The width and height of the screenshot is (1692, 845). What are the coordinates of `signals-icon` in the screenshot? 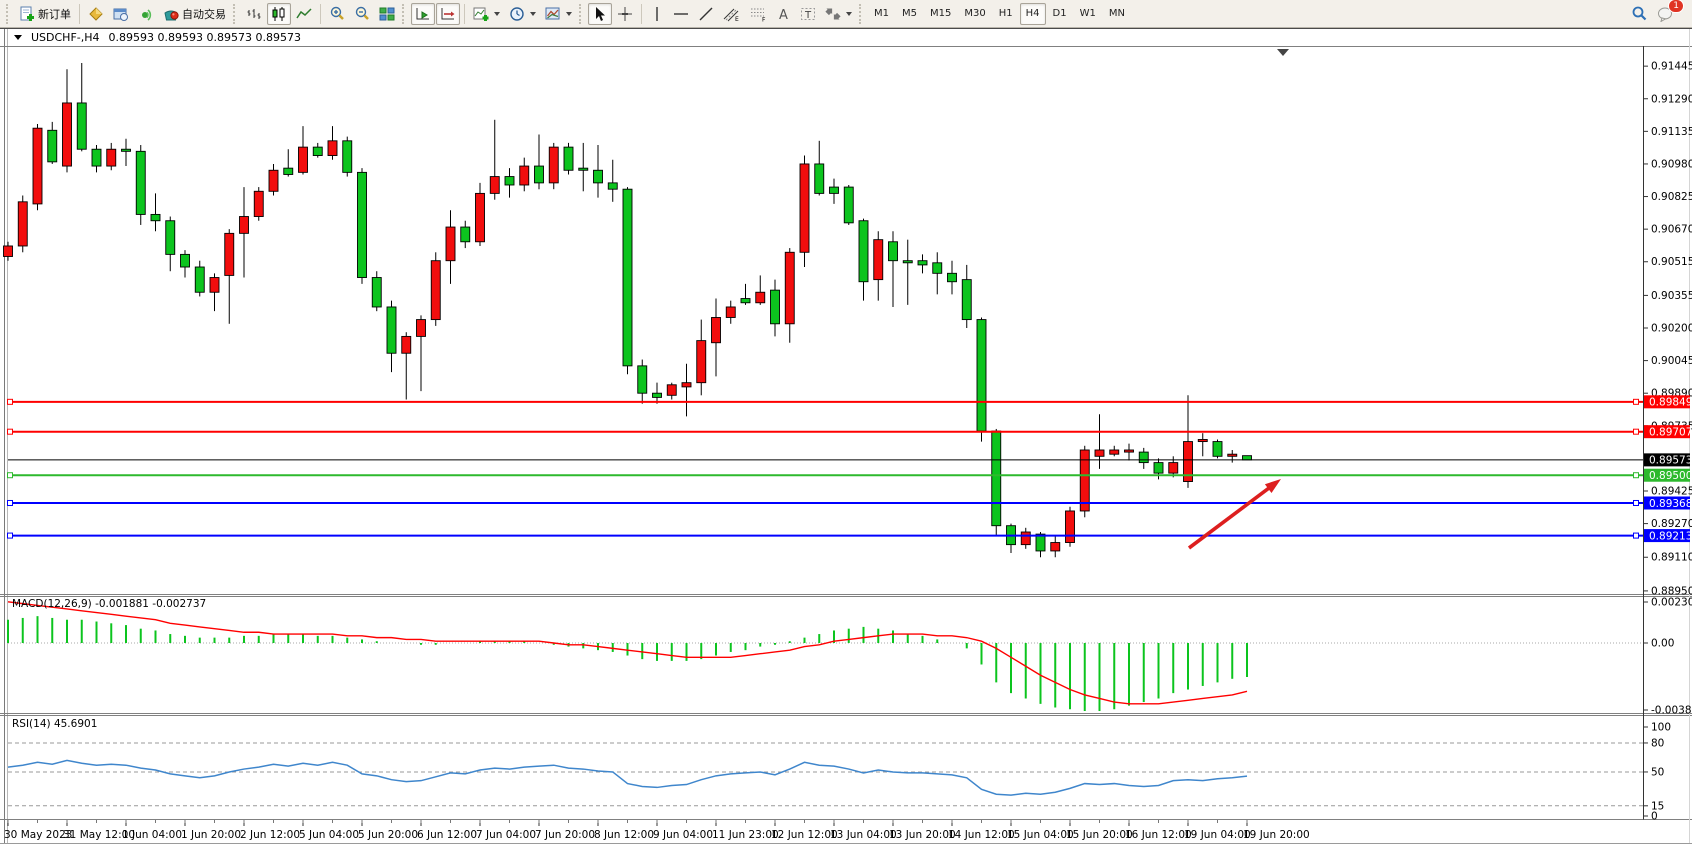 It's located at (147, 14).